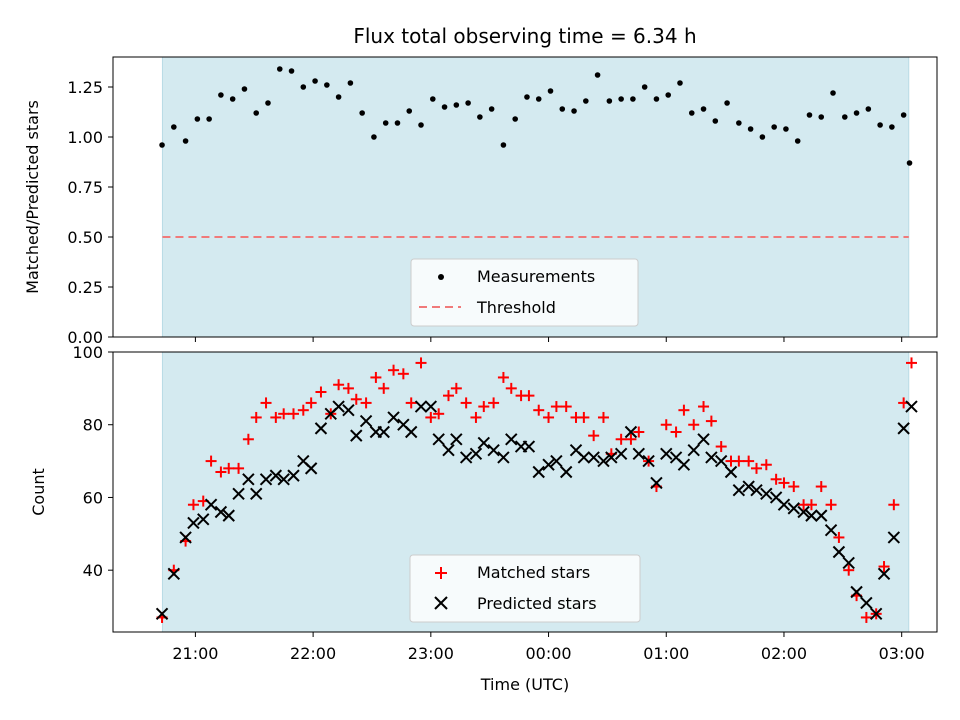 Image resolution: width=960 pixels, height=720 pixels. What do you see at coordinates (524, 684) in the screenshot?
I see `x-axis-label: Time (UTC)` at bounding box center [524, 684].